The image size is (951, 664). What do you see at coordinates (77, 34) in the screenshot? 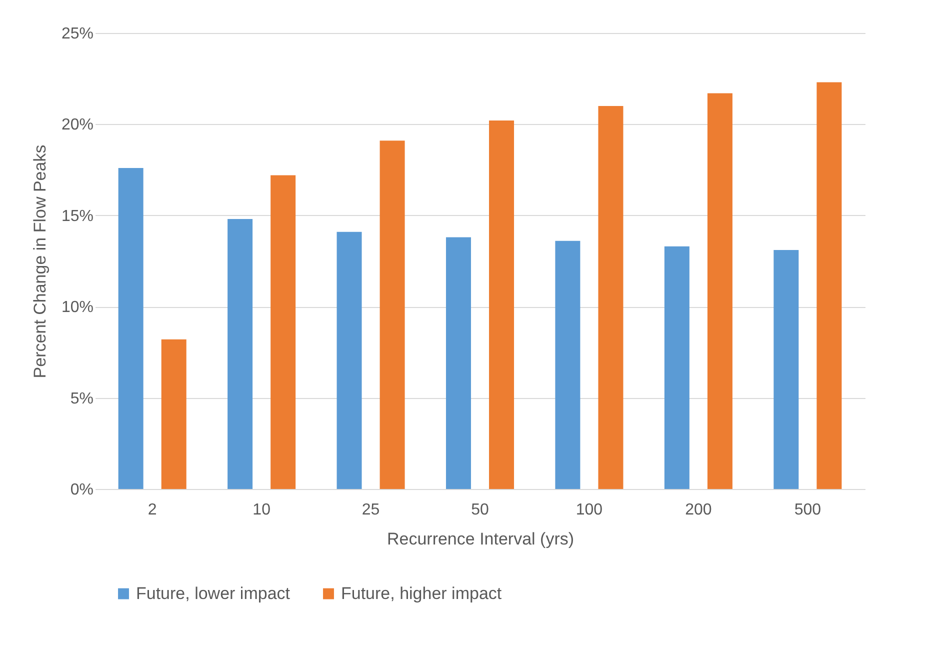
I see `y-tick-label: 25%` at bounding box center [77, 34].